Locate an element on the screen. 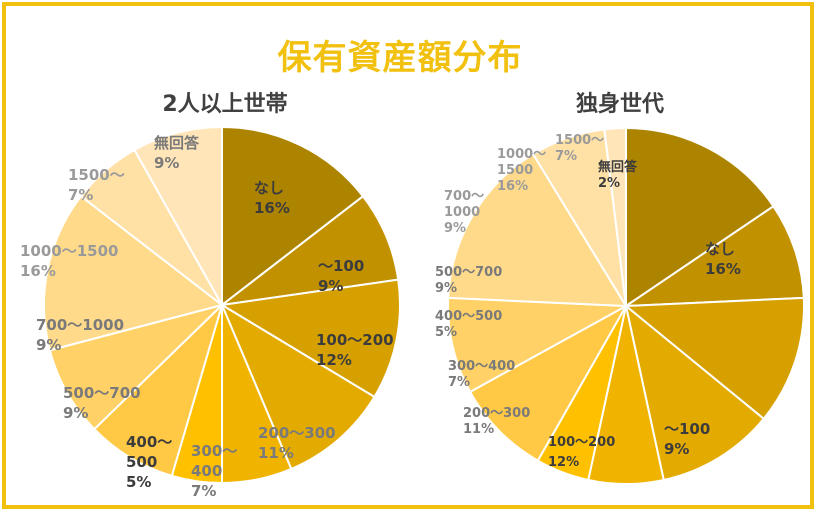 The image size is (822, 517). pie-label-couples-4: 300～ 400 7% is located at coordinates (214, 471).